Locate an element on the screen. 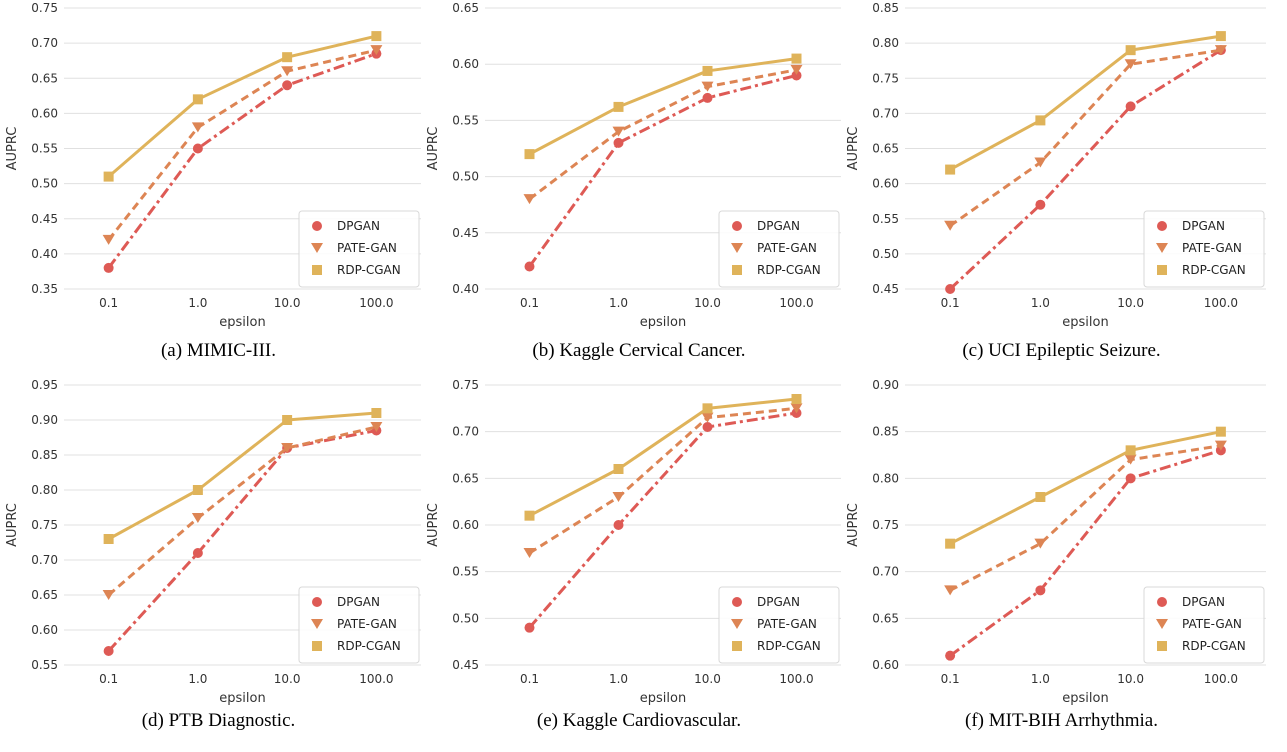  y-tick-label: 0.50 is located at coordinates (465, 177).